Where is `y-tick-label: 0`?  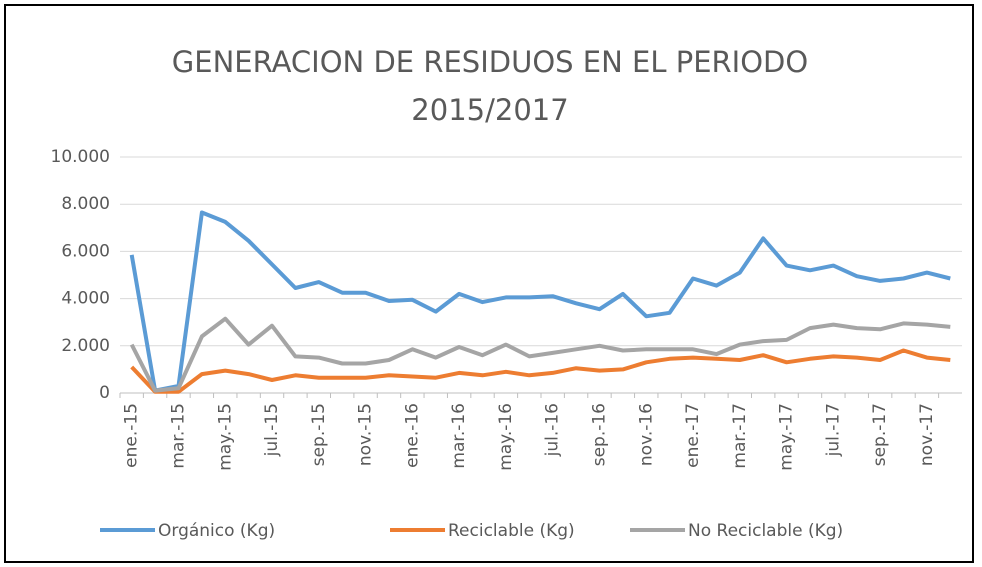 y-tick-label: 0 is located at coordinates (104, 393).